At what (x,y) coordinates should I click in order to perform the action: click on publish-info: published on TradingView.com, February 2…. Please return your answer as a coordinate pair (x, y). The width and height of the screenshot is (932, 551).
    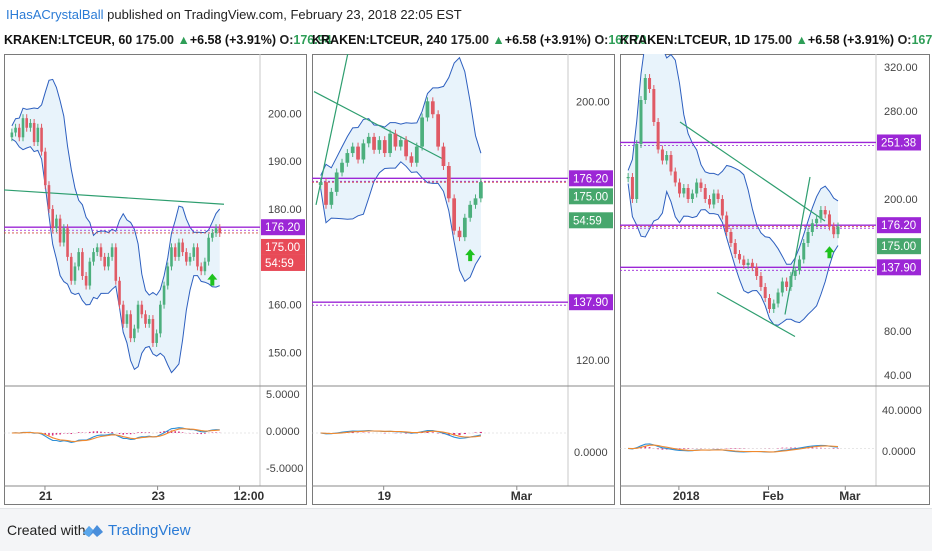
    Looking at the image, I should click on (284, 14).